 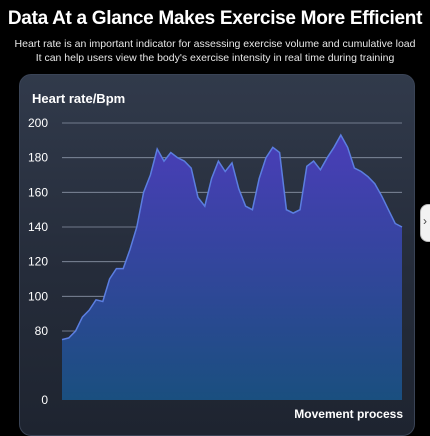 What do you see at coordinates (38, 192) in the screenshot?
I see `y-tick-label: 160` at bounding box center [38, 192].